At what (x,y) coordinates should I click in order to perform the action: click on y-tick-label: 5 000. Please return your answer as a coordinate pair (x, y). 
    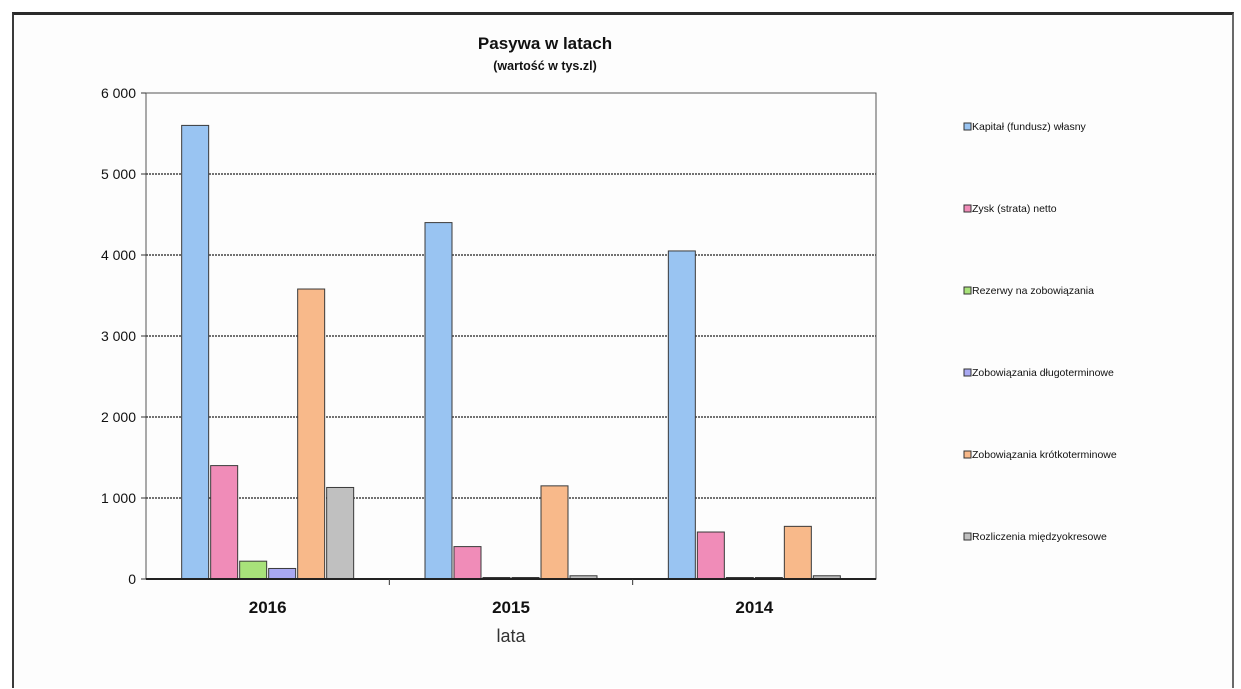
    Looking at the image, I should click on (118, 174).